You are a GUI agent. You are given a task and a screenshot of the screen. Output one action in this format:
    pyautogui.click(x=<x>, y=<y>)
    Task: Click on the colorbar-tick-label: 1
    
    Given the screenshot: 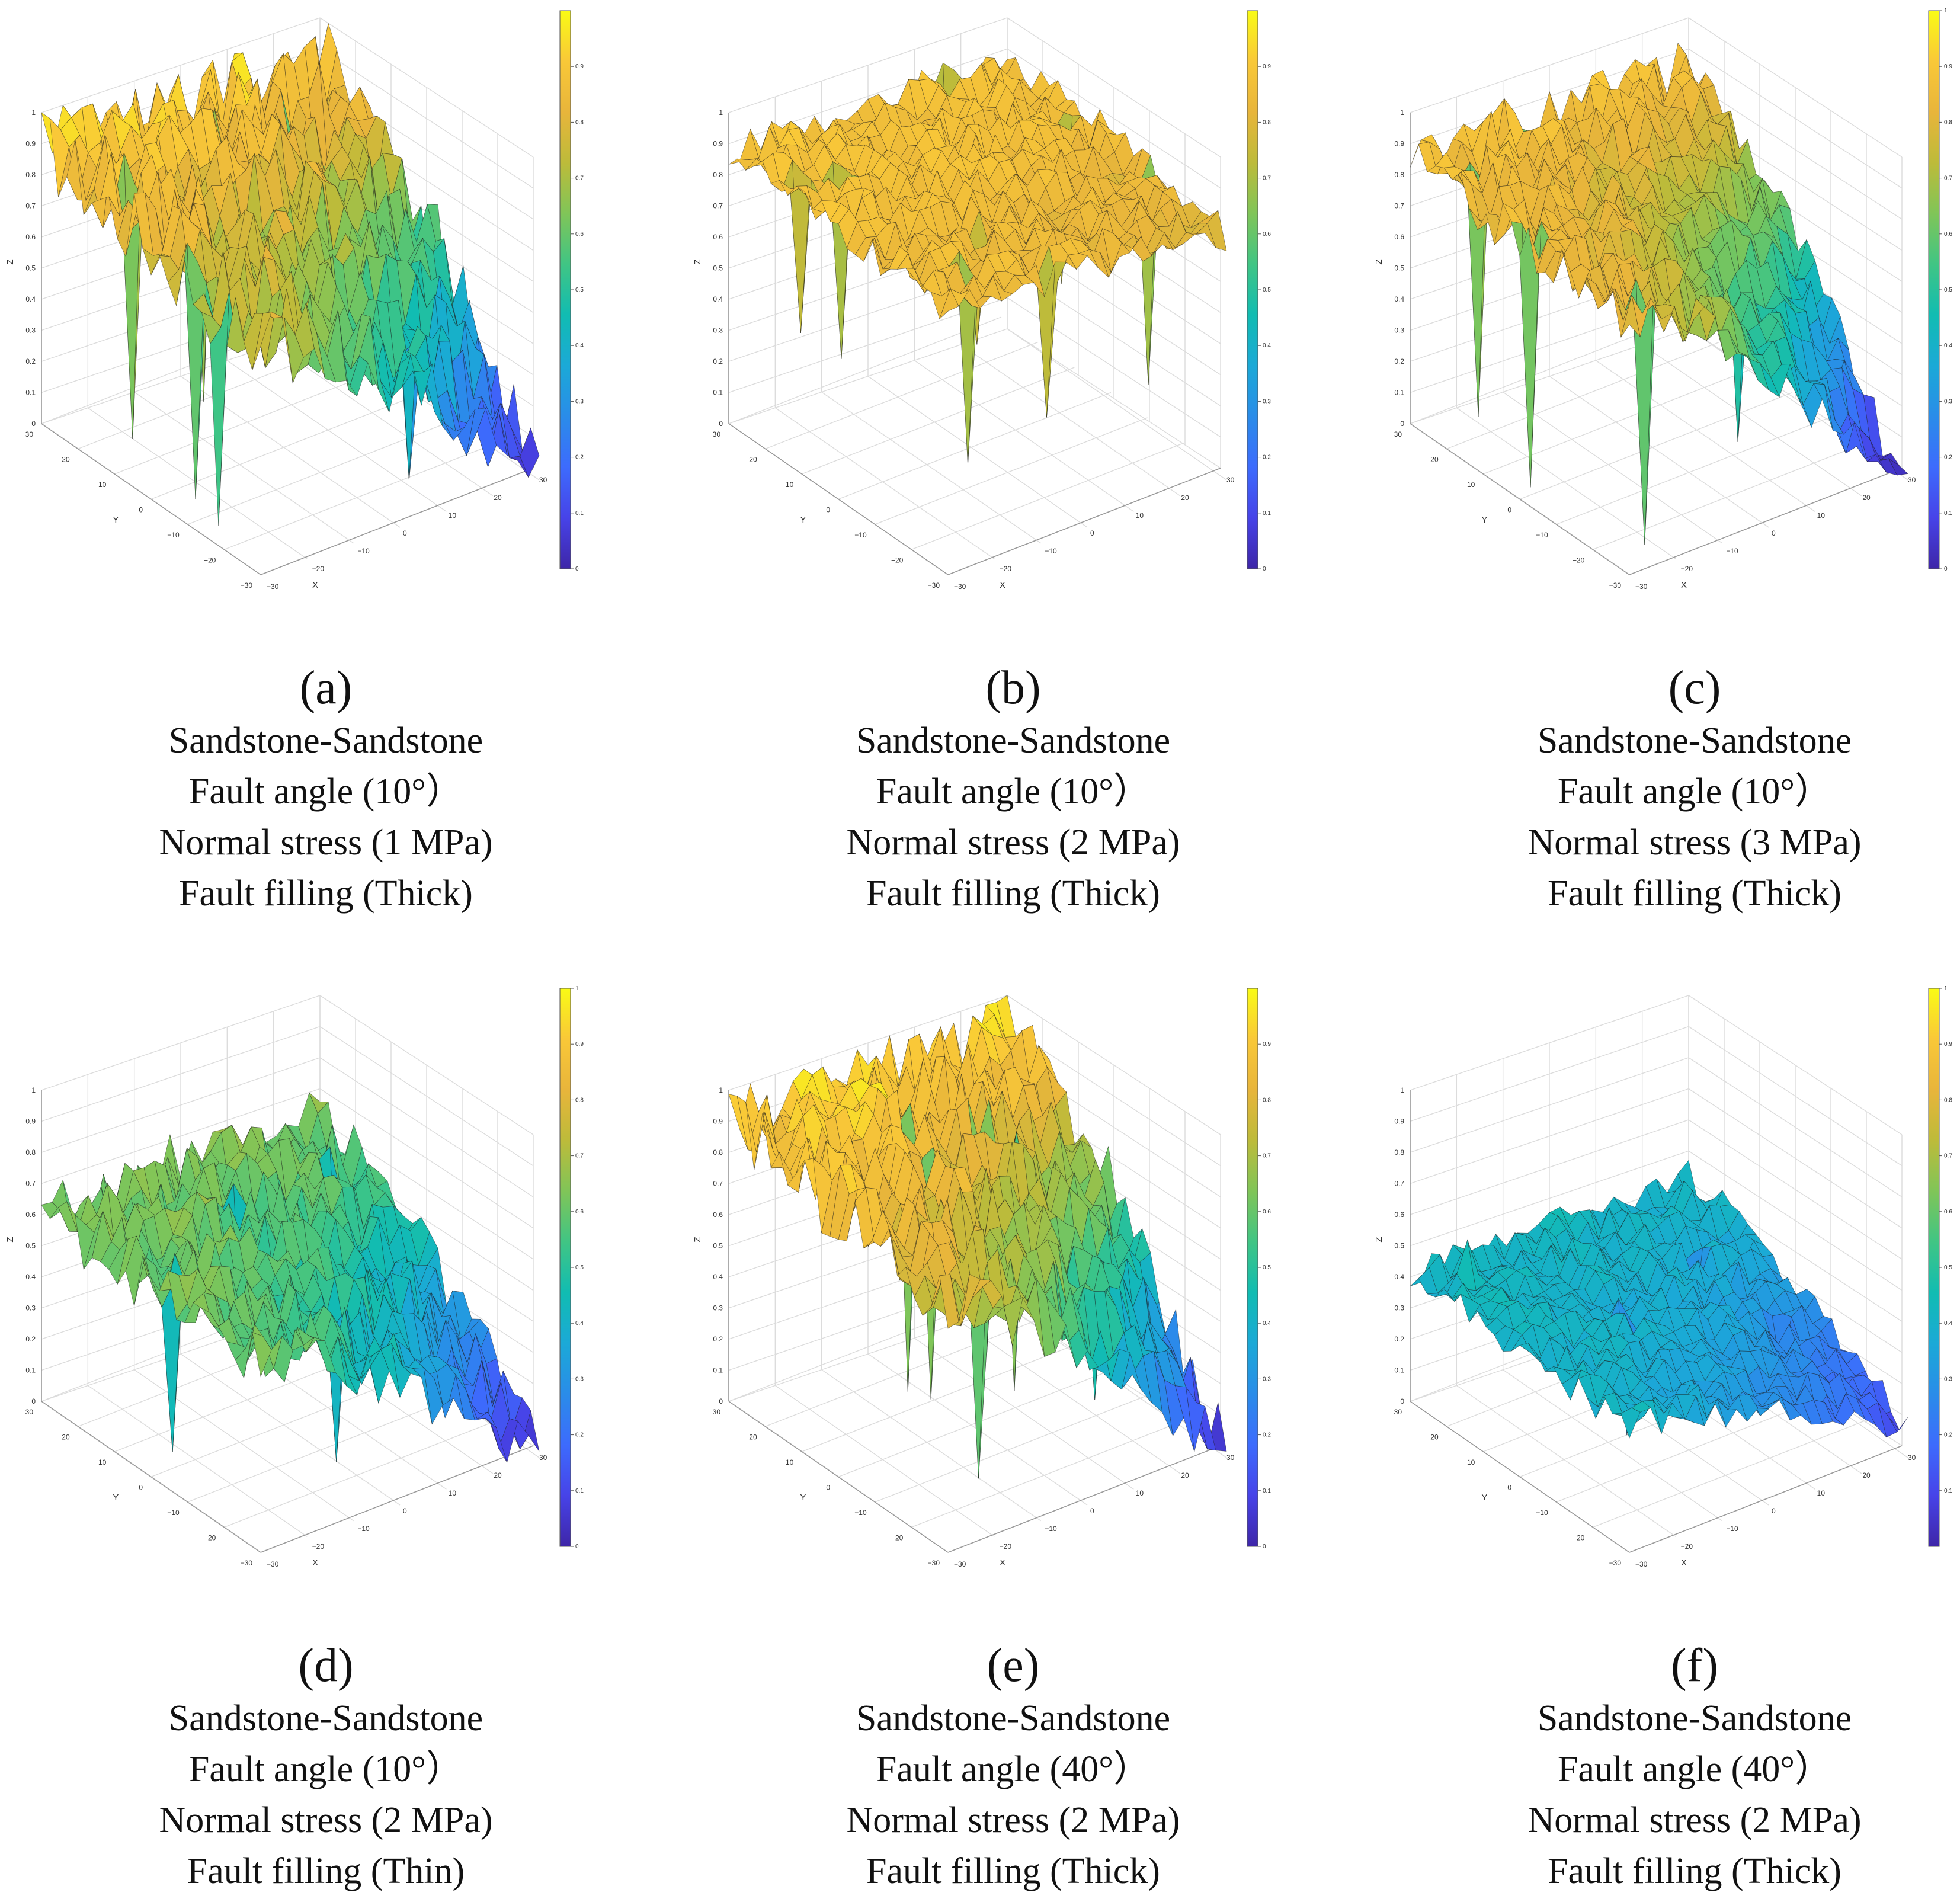 What is the action you would take?
    pyautogui.click(x=577, y=988)
    